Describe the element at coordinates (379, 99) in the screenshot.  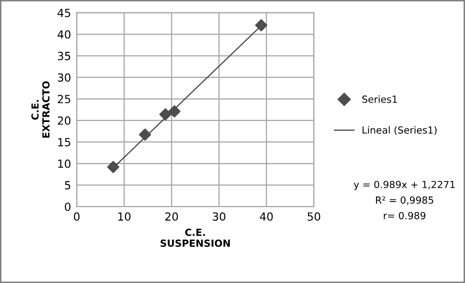
I see `legend-label: Series1` at that location.